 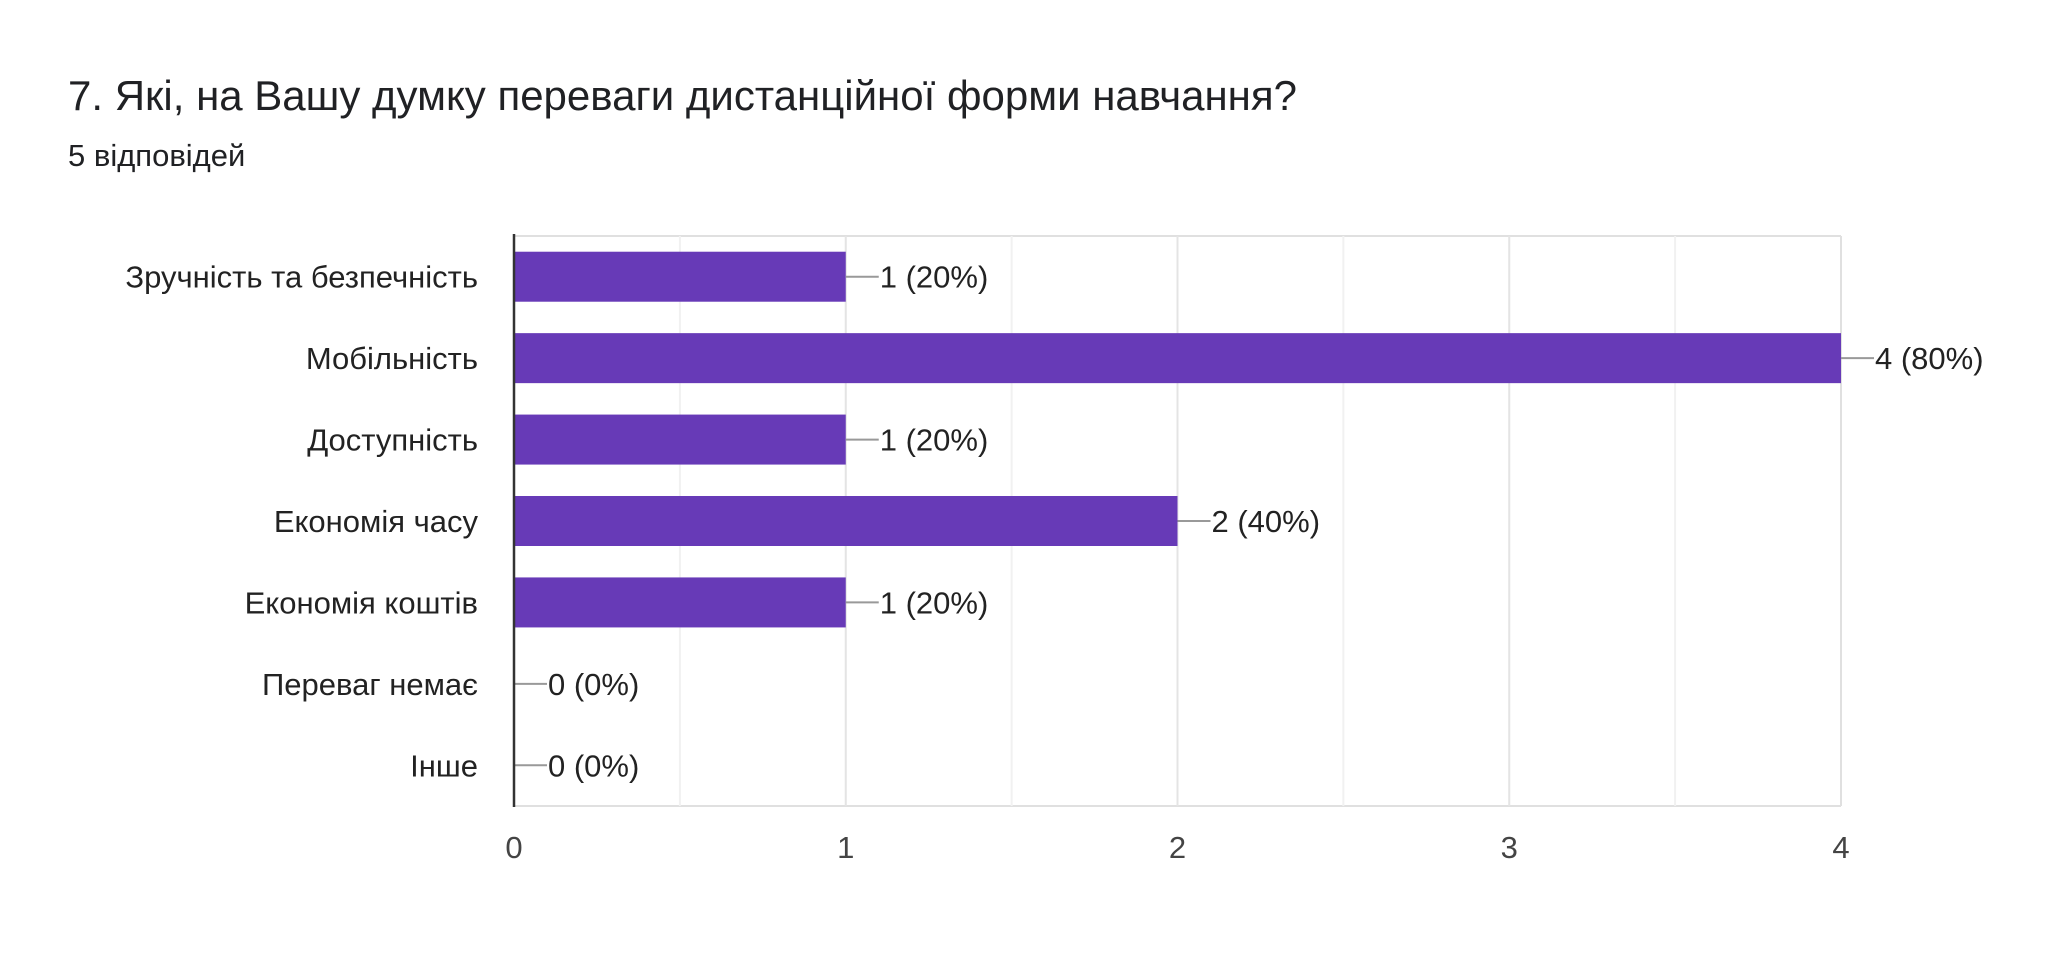 What do you see at coordinates (1929, 358) in the screenshot?
I see `value-label: 4 (80%)` at bounding box center [1929, 358].